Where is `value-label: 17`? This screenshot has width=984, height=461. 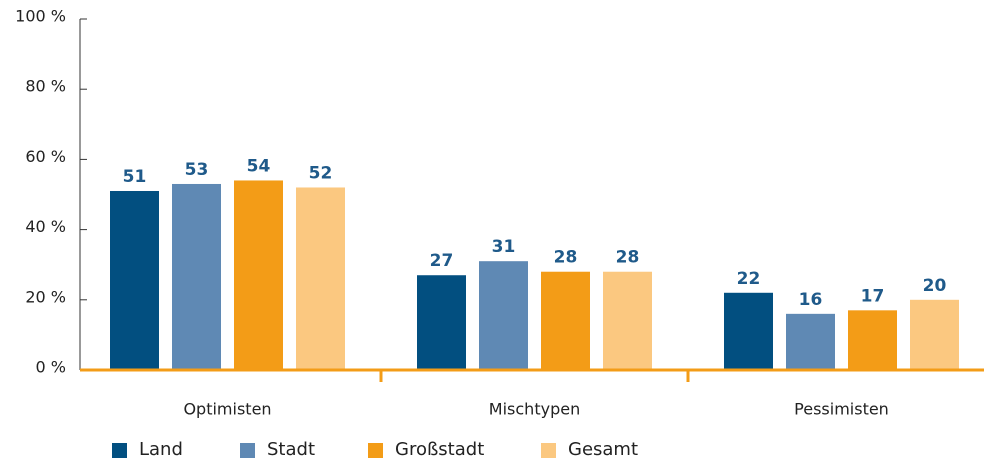
value-label: 17 is located at coordinates (873, 296).